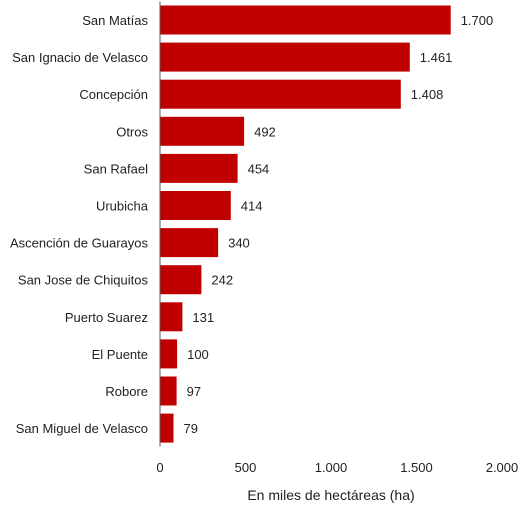 This screenshot has width=527, height=508. Describe the element at coordinates (132, 131) in the screenshot. I see `category-label: Otros` at that location.